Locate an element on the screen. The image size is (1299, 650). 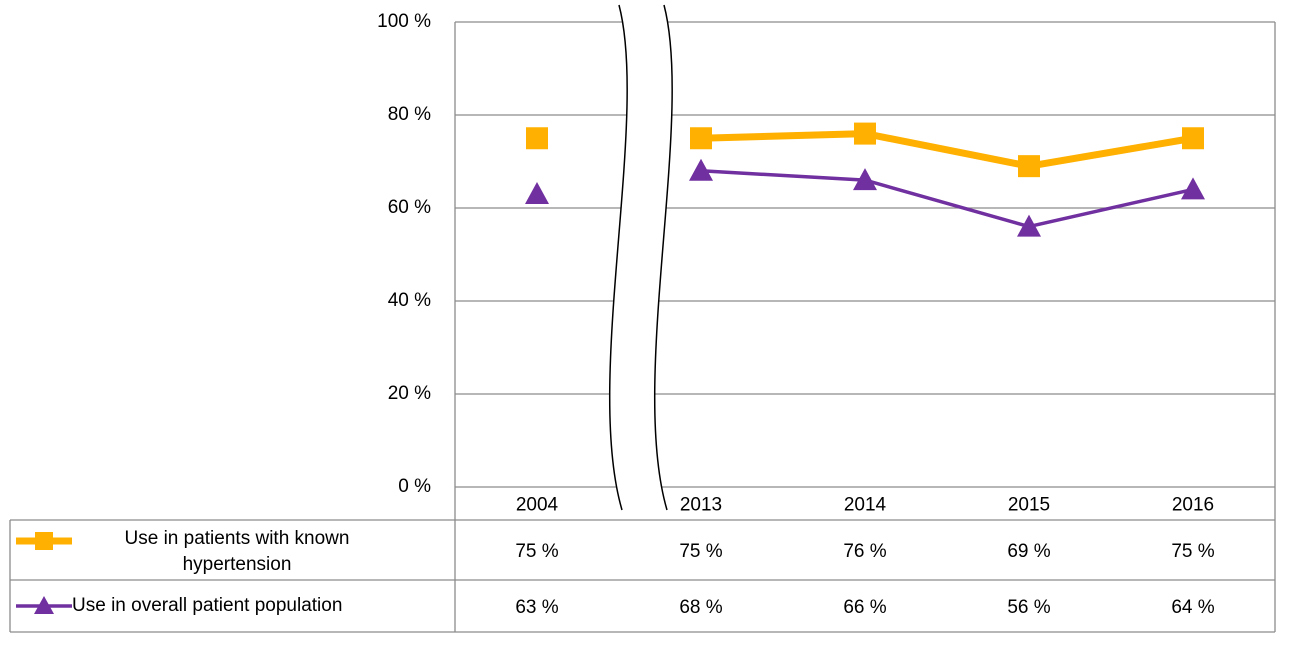
legend-label: Use in patients with known hypertension is located at coordinates (237, 551).